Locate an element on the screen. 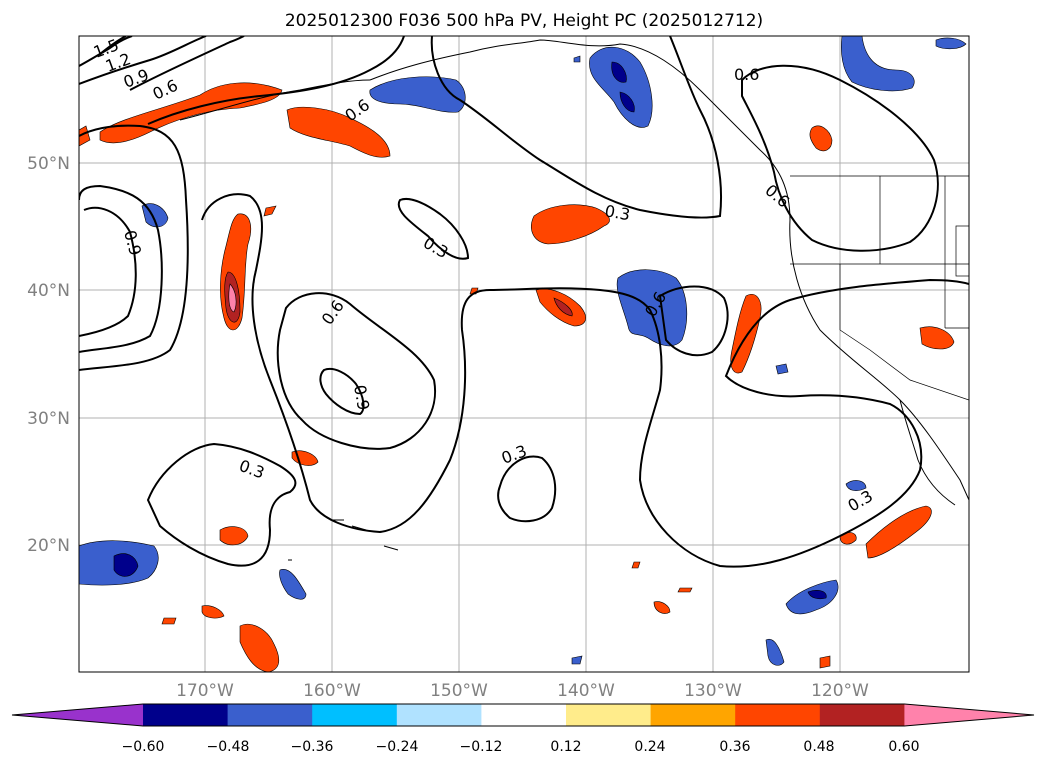 This screenshot has height=765, width=1047. longitude-labels: 170°W 160°W 150°W 140°W 130°W 120°W is located at coordinates (522, 691).